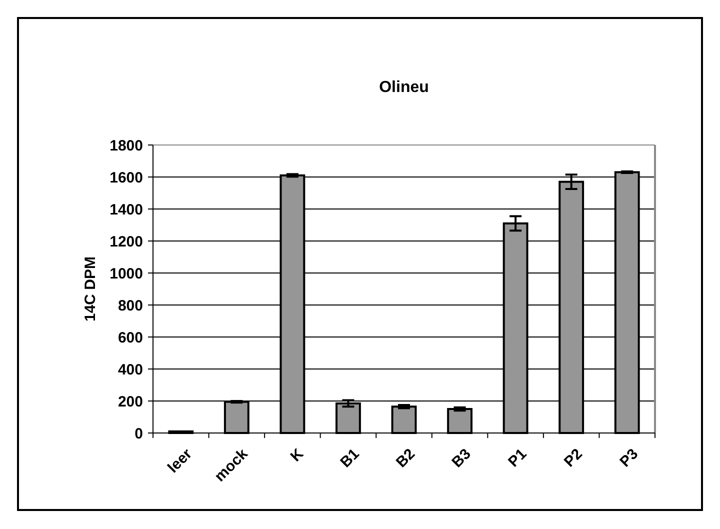 The height and width of the screenshot is (529, 720). I want to click on x-tick-label: K, so click(297, 455).